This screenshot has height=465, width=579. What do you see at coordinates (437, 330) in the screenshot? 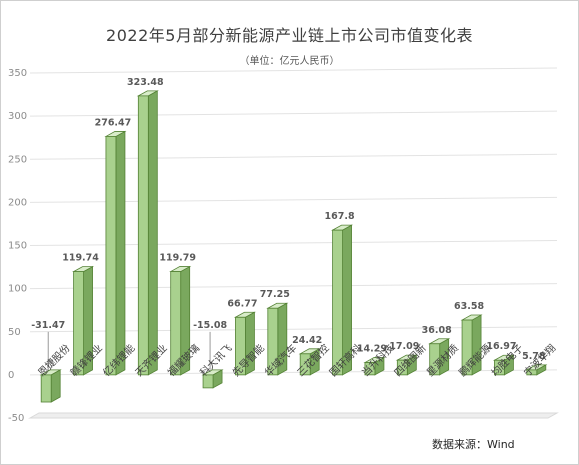
I see `data-label: 36.08` at bounding box center [437, 330].